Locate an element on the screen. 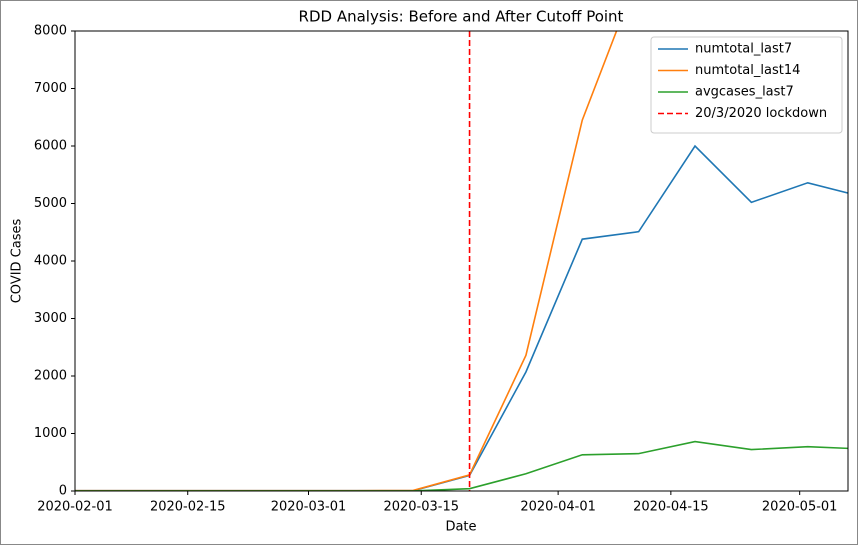 The image size is (858, 545). y-tick-label: 4000 is located at coordinates (50, 261).